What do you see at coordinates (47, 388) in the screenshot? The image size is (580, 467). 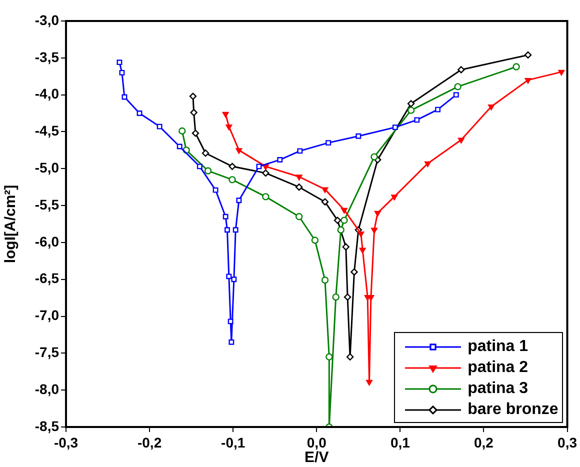 I see `y-tick-label: -8,0` at bounding box center [47, 388].